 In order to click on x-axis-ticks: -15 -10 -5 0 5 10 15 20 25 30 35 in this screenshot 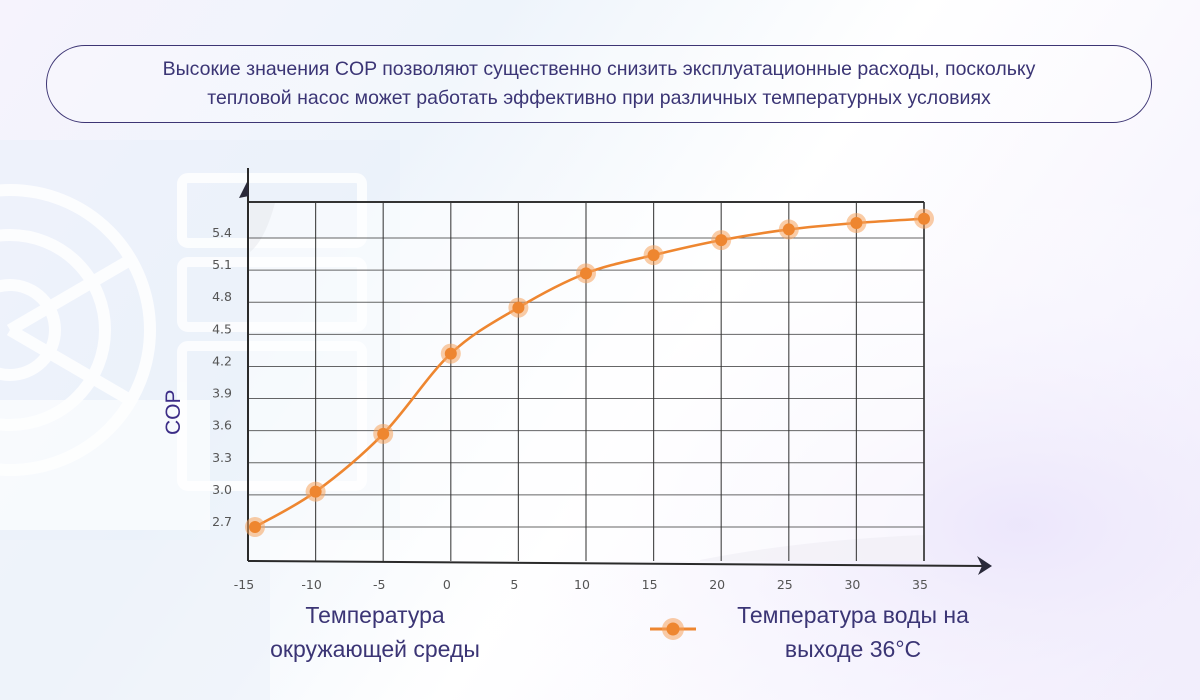, I will do `click(581, 584)`.